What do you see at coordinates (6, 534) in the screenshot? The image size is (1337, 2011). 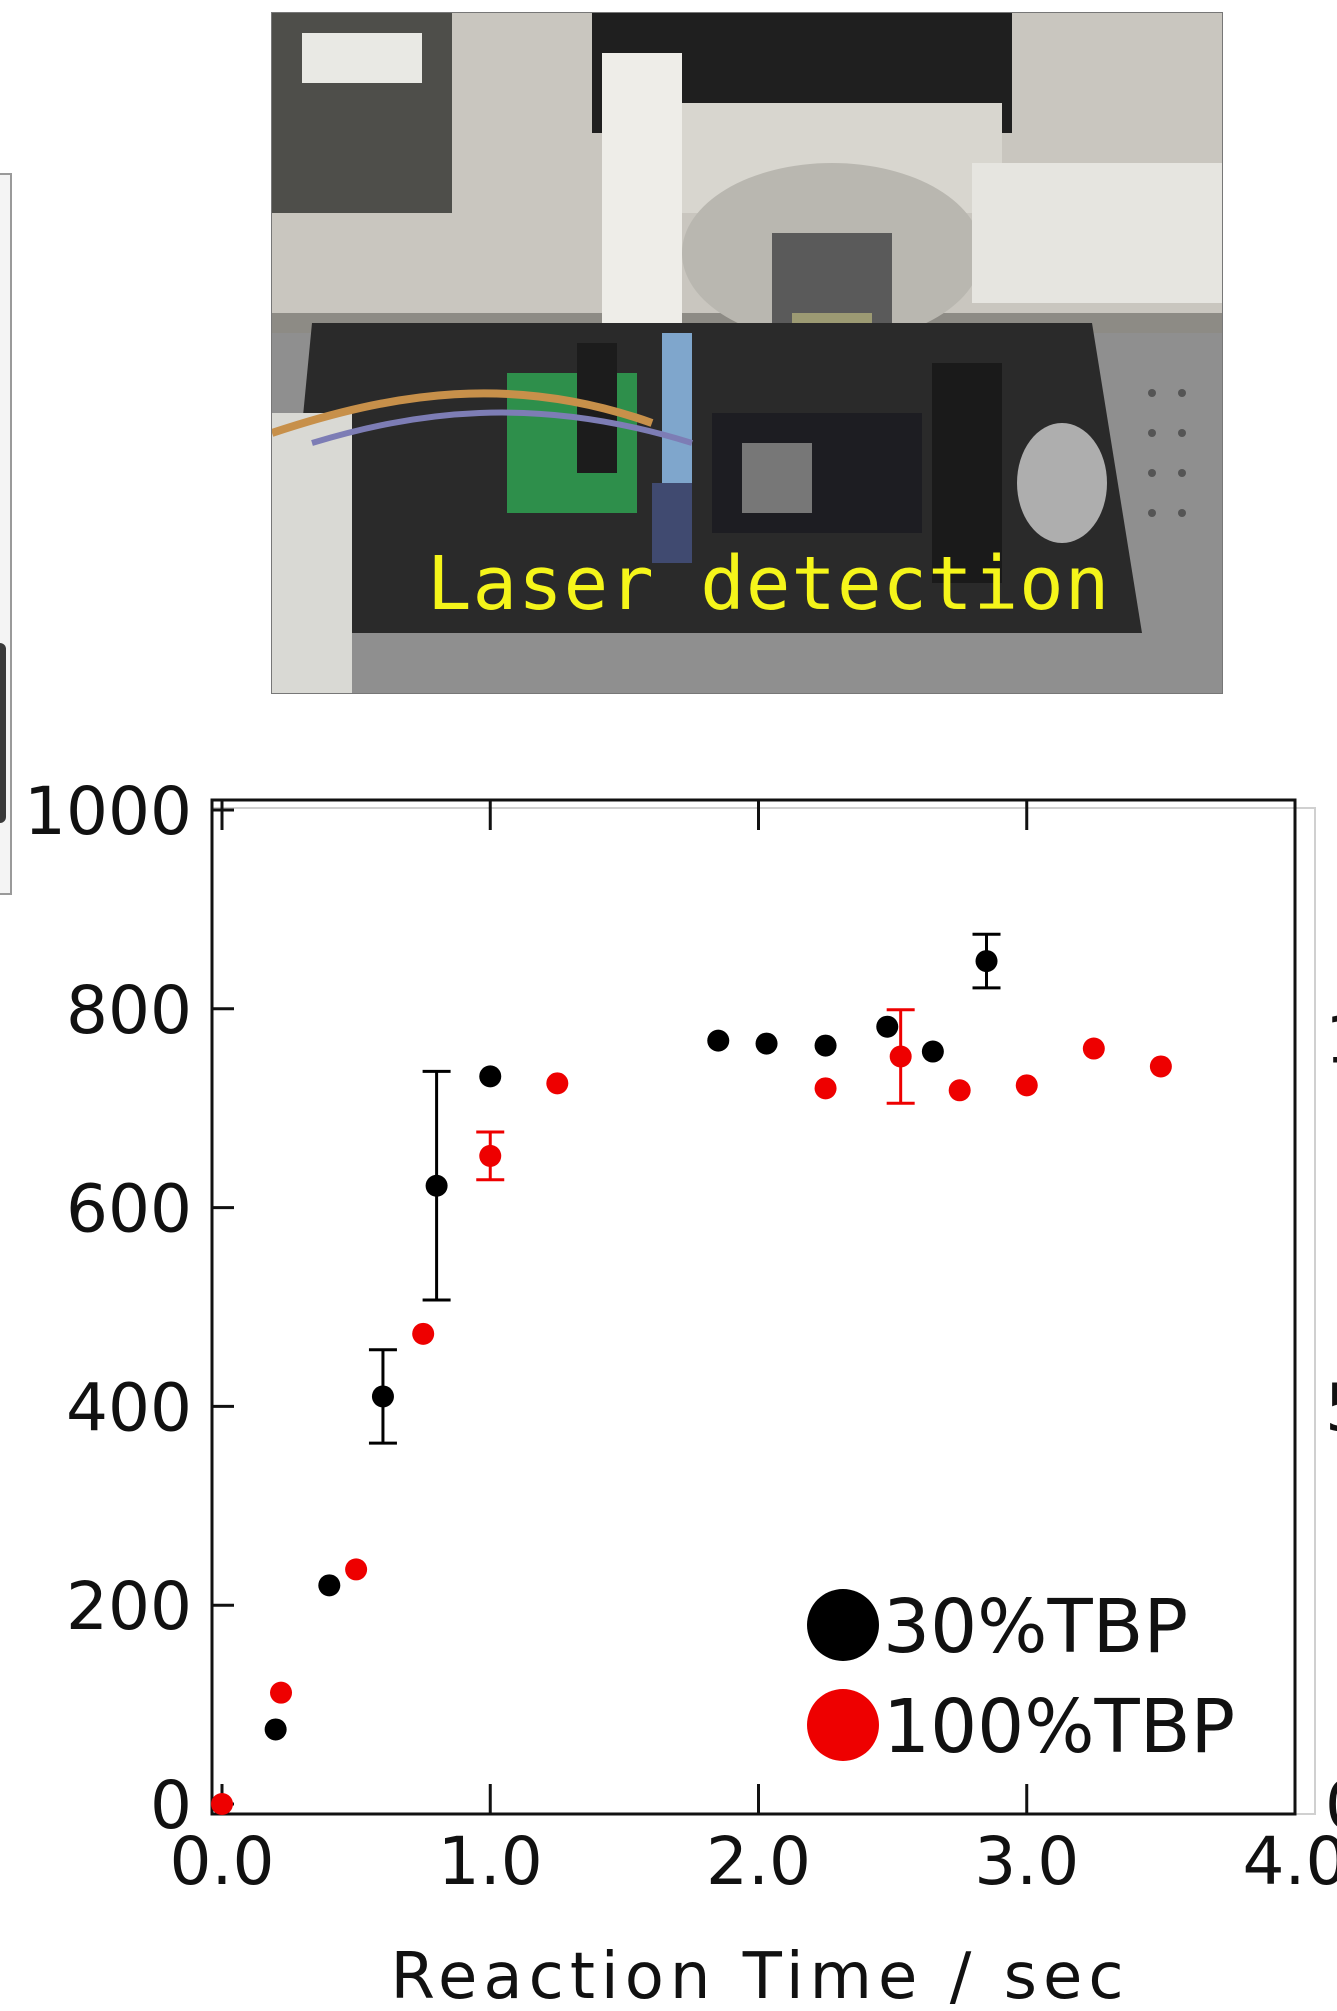 I see `cropped-image-fragment` at bounding box center [6, 534].